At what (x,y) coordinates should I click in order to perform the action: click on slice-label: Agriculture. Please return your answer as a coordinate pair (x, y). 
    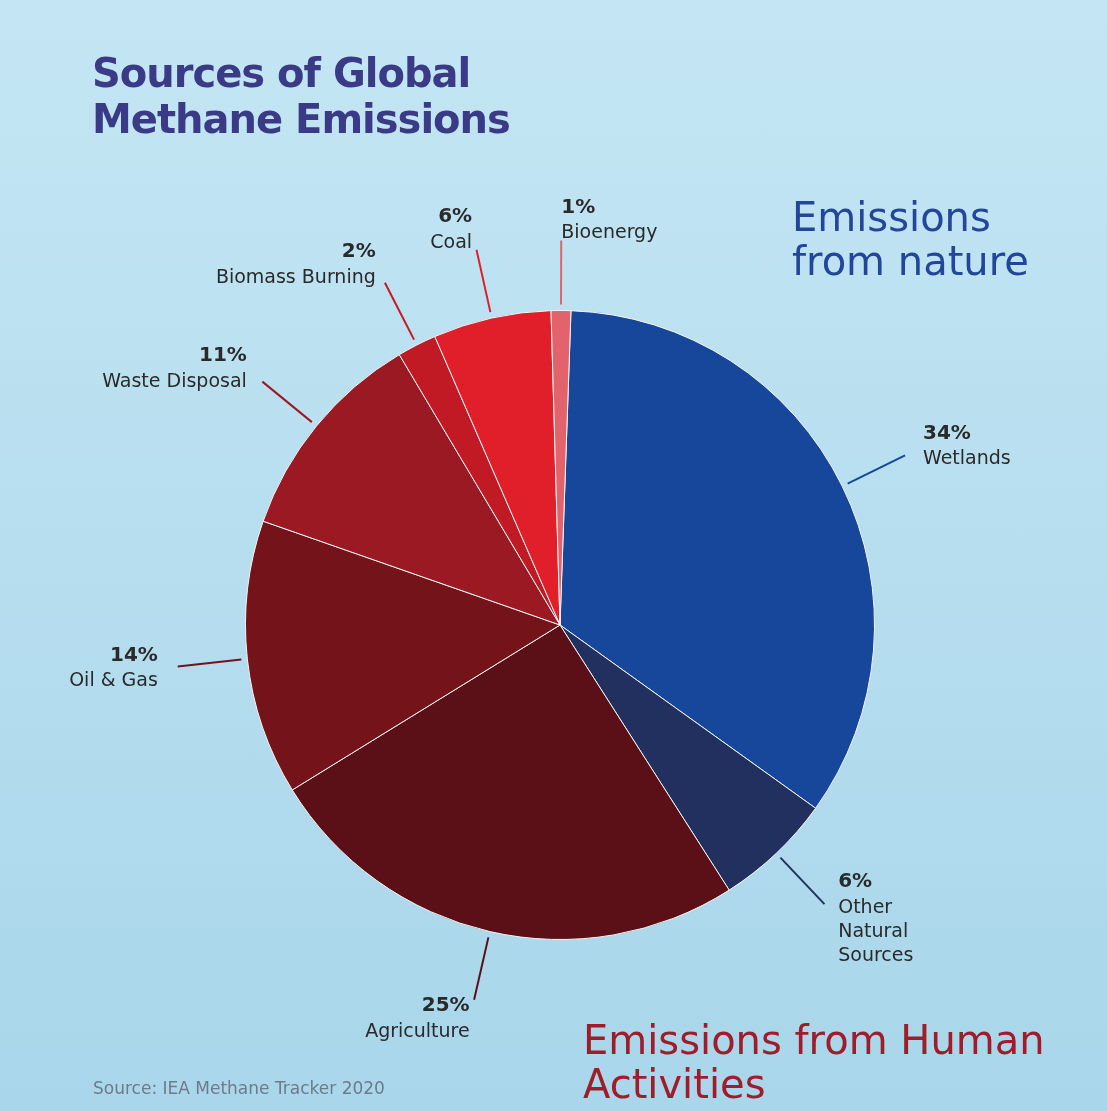
    Looking at the image, I should click on (417, 1030).